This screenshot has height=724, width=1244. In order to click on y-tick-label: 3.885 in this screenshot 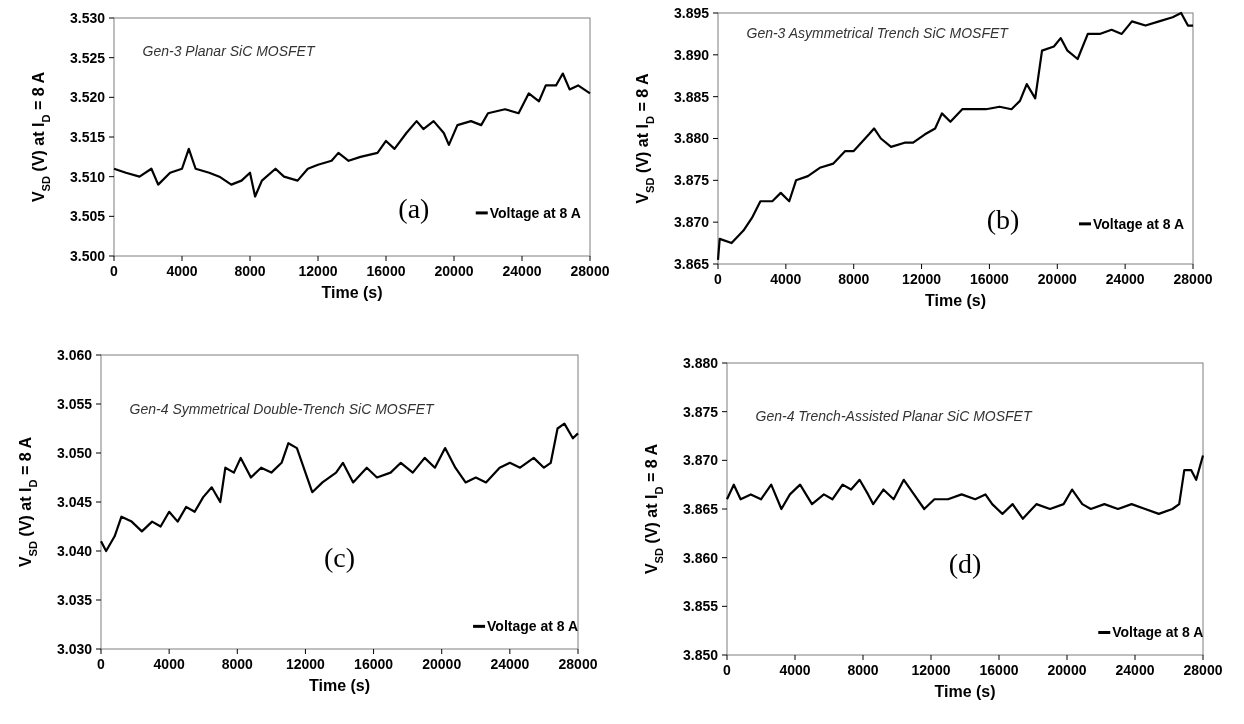, I will do `click(691, 96)`.